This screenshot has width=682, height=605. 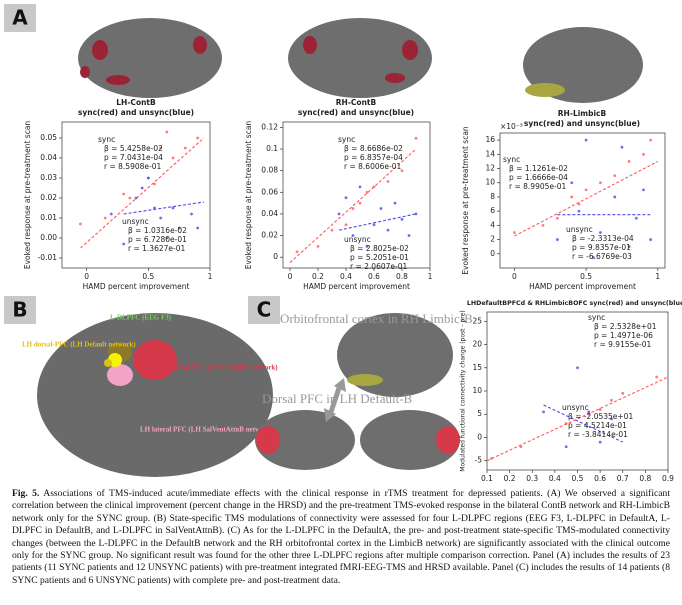 I want to click on y-tick-label: 0.08, so click(x=269, y=170).